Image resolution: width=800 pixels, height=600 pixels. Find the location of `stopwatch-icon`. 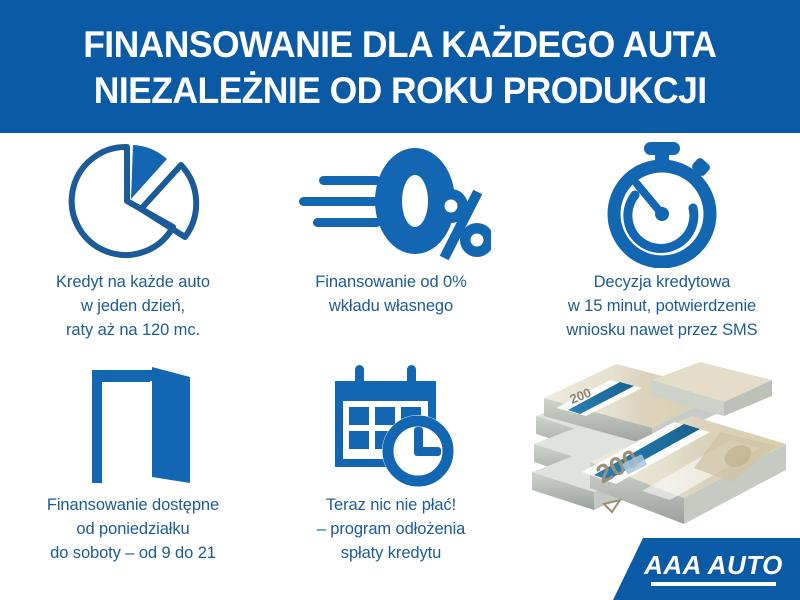

stopwatch-icon is located at coordinates (662, 204).